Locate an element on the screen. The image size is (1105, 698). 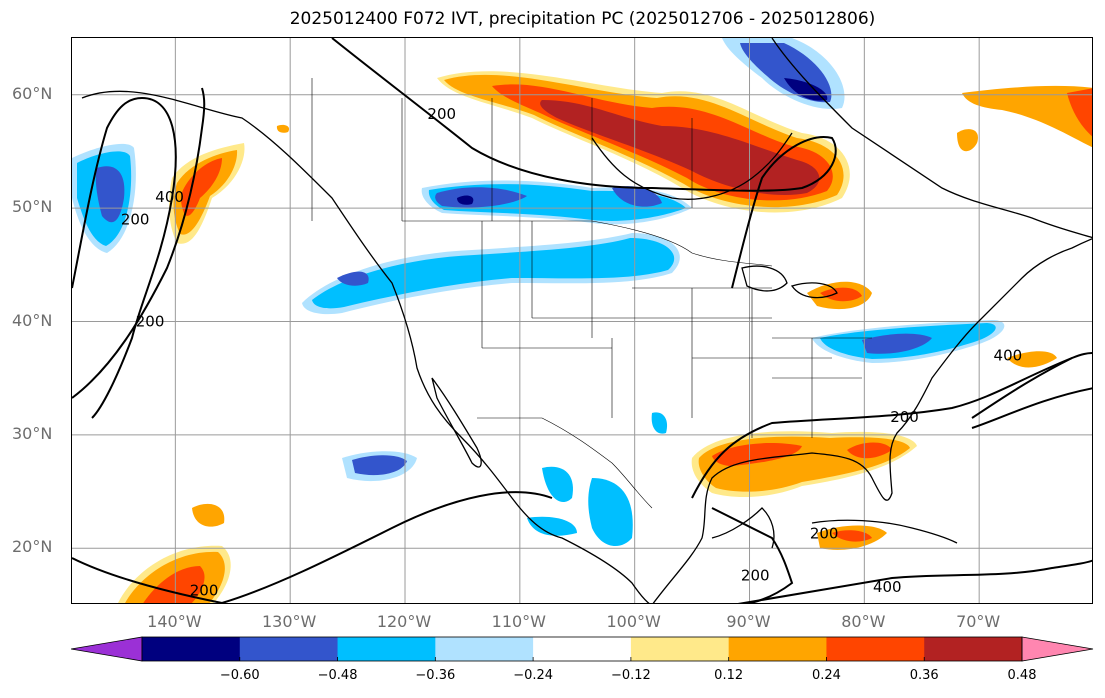
ivt-contour-400-east is located at coordinates (1031, 393).